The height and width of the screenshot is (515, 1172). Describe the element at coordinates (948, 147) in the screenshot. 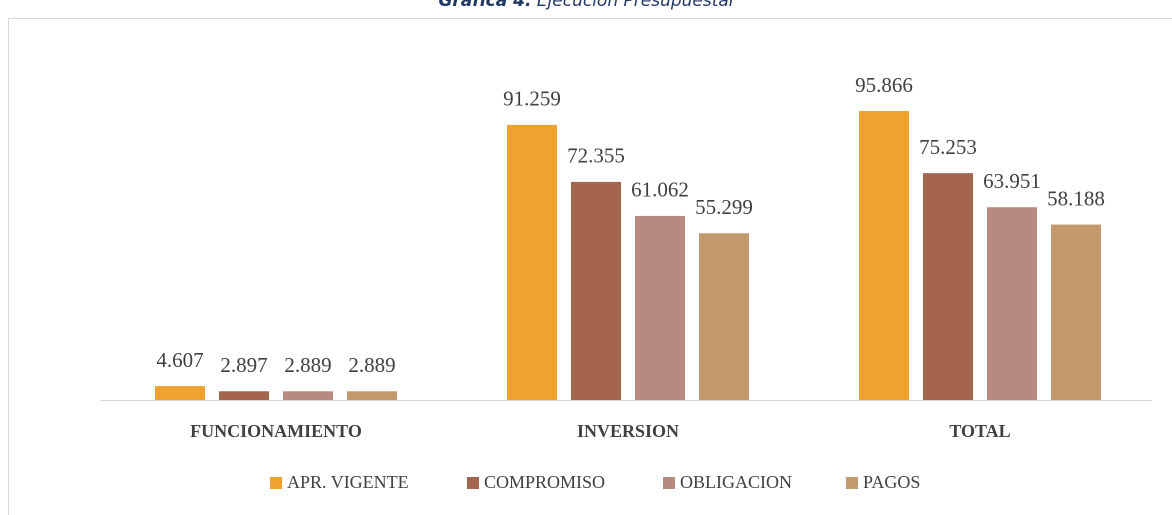

I see `data-label: 75.253` at that location.